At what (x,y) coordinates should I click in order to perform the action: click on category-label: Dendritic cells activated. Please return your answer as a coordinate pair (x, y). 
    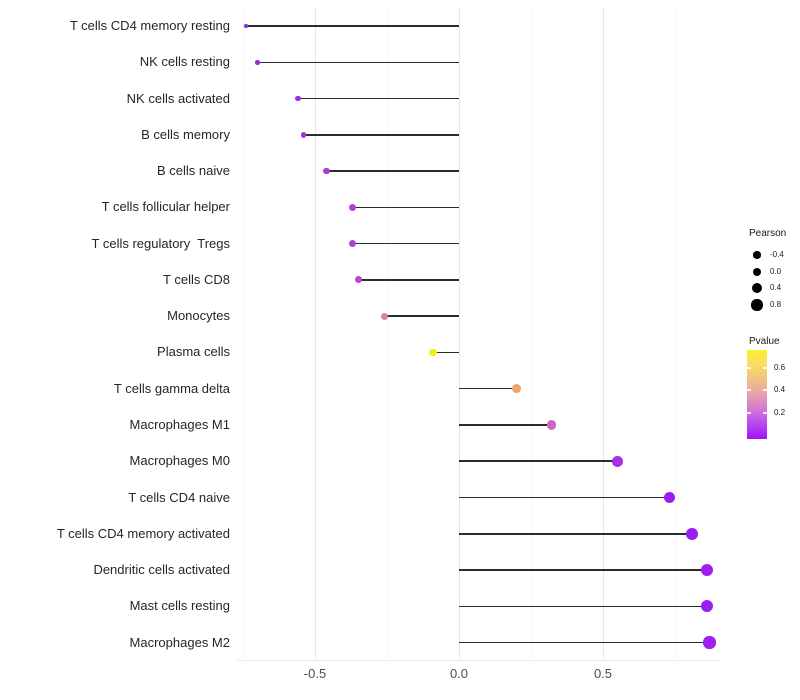
    Looking at the image, I should click on (161, 570).